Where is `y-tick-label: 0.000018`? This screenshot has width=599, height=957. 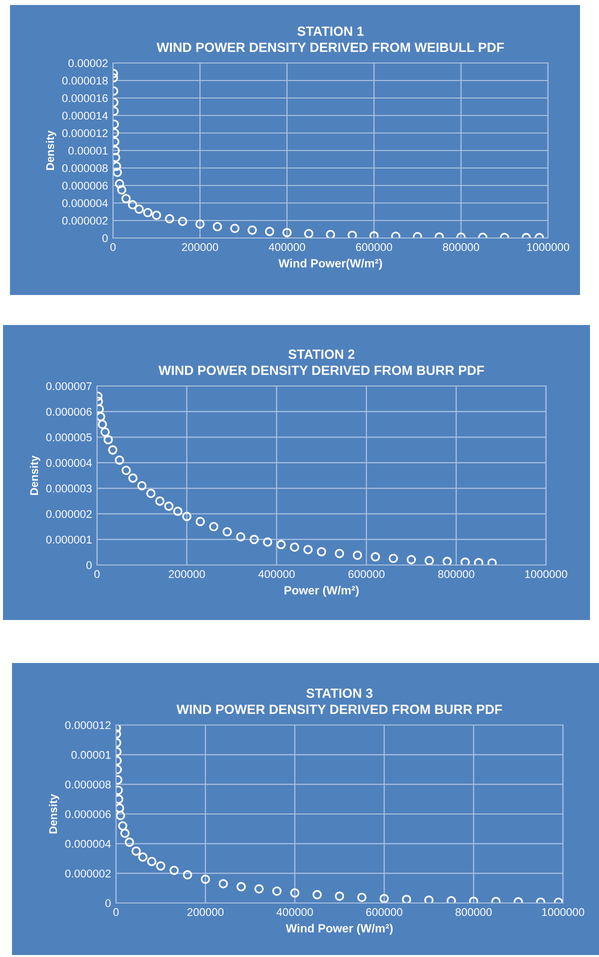 y-tick-label: 0.000018 is located at coordinates (85, 80).